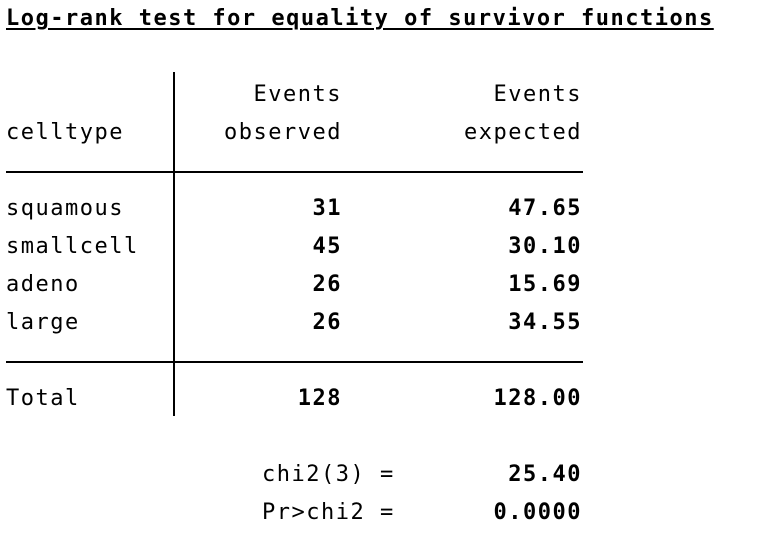 This screenshot has height=548, width=780. Describe the element at coordinates (294, 362) in the screenshot. I see `total-separator` at that location.